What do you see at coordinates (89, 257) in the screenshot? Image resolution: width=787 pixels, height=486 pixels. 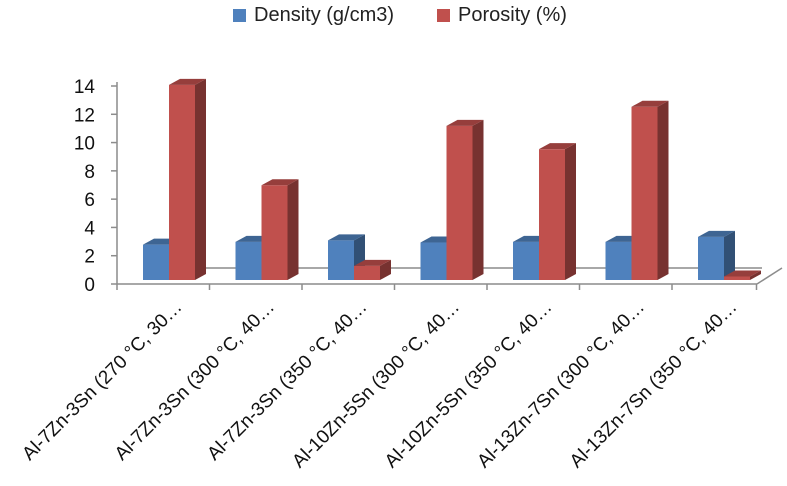 I see `y-tick-label: 2` at bounding box center [89, 257].